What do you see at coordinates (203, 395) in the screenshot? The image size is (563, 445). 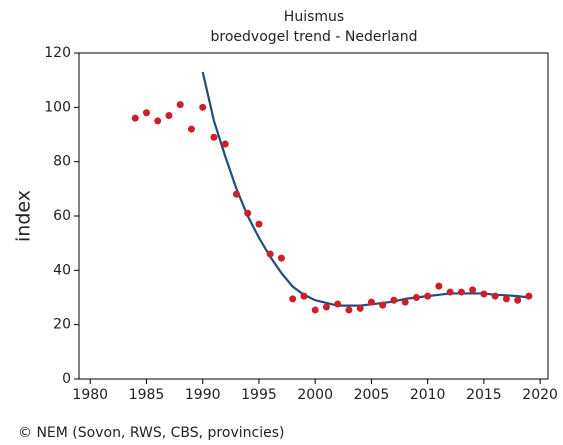 I see `x-tick-label: 1990` at bounding box center [203, 395].